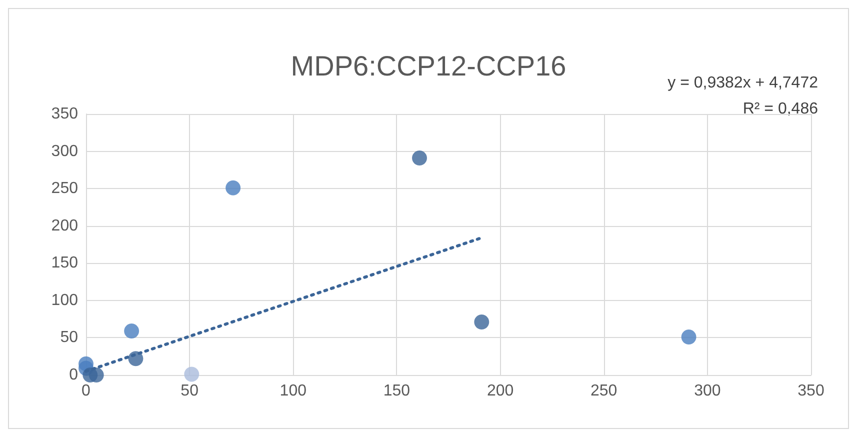 This screenshot has height=437, width=857. What do you see at coordinates (604, 391) in the screenshot?
I see `x-tick-label: 250` at bounding box center [604, 391].